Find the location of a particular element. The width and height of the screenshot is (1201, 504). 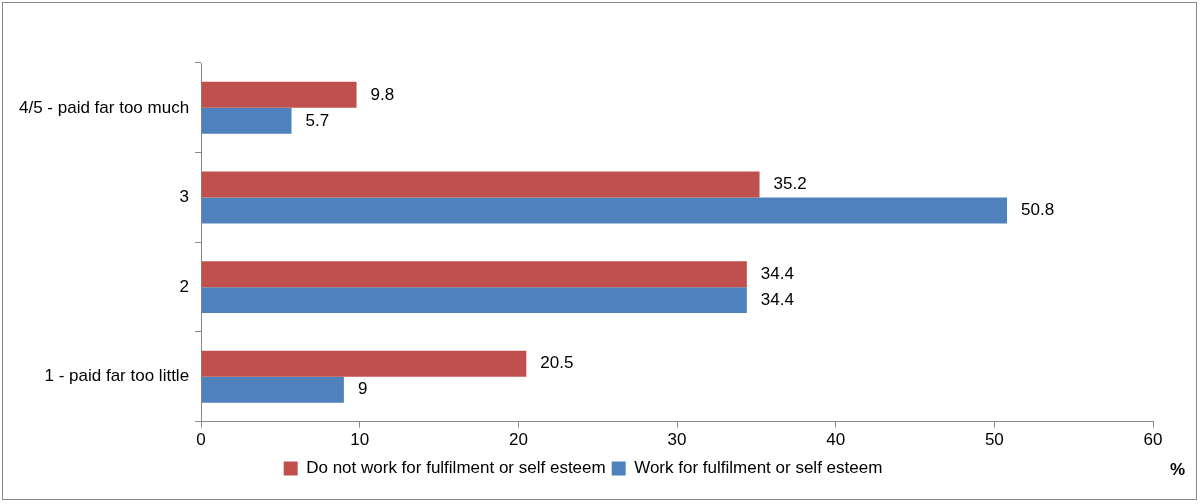

legend-label: Work for fulfilment or self esteem is located at coordinates (758, 468).